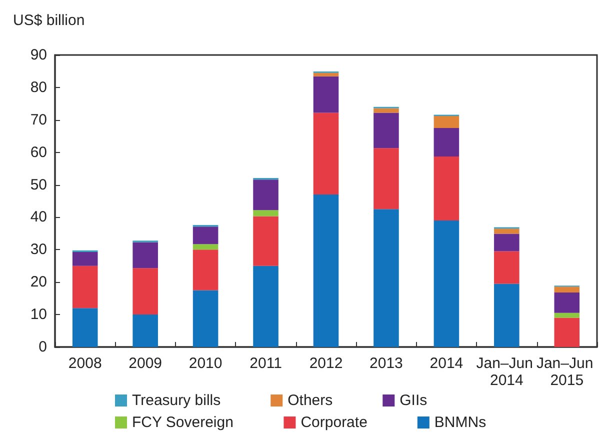 The image size is (611, 439). I want to click on y-axis-title: US$ billion, so click(49, 20).